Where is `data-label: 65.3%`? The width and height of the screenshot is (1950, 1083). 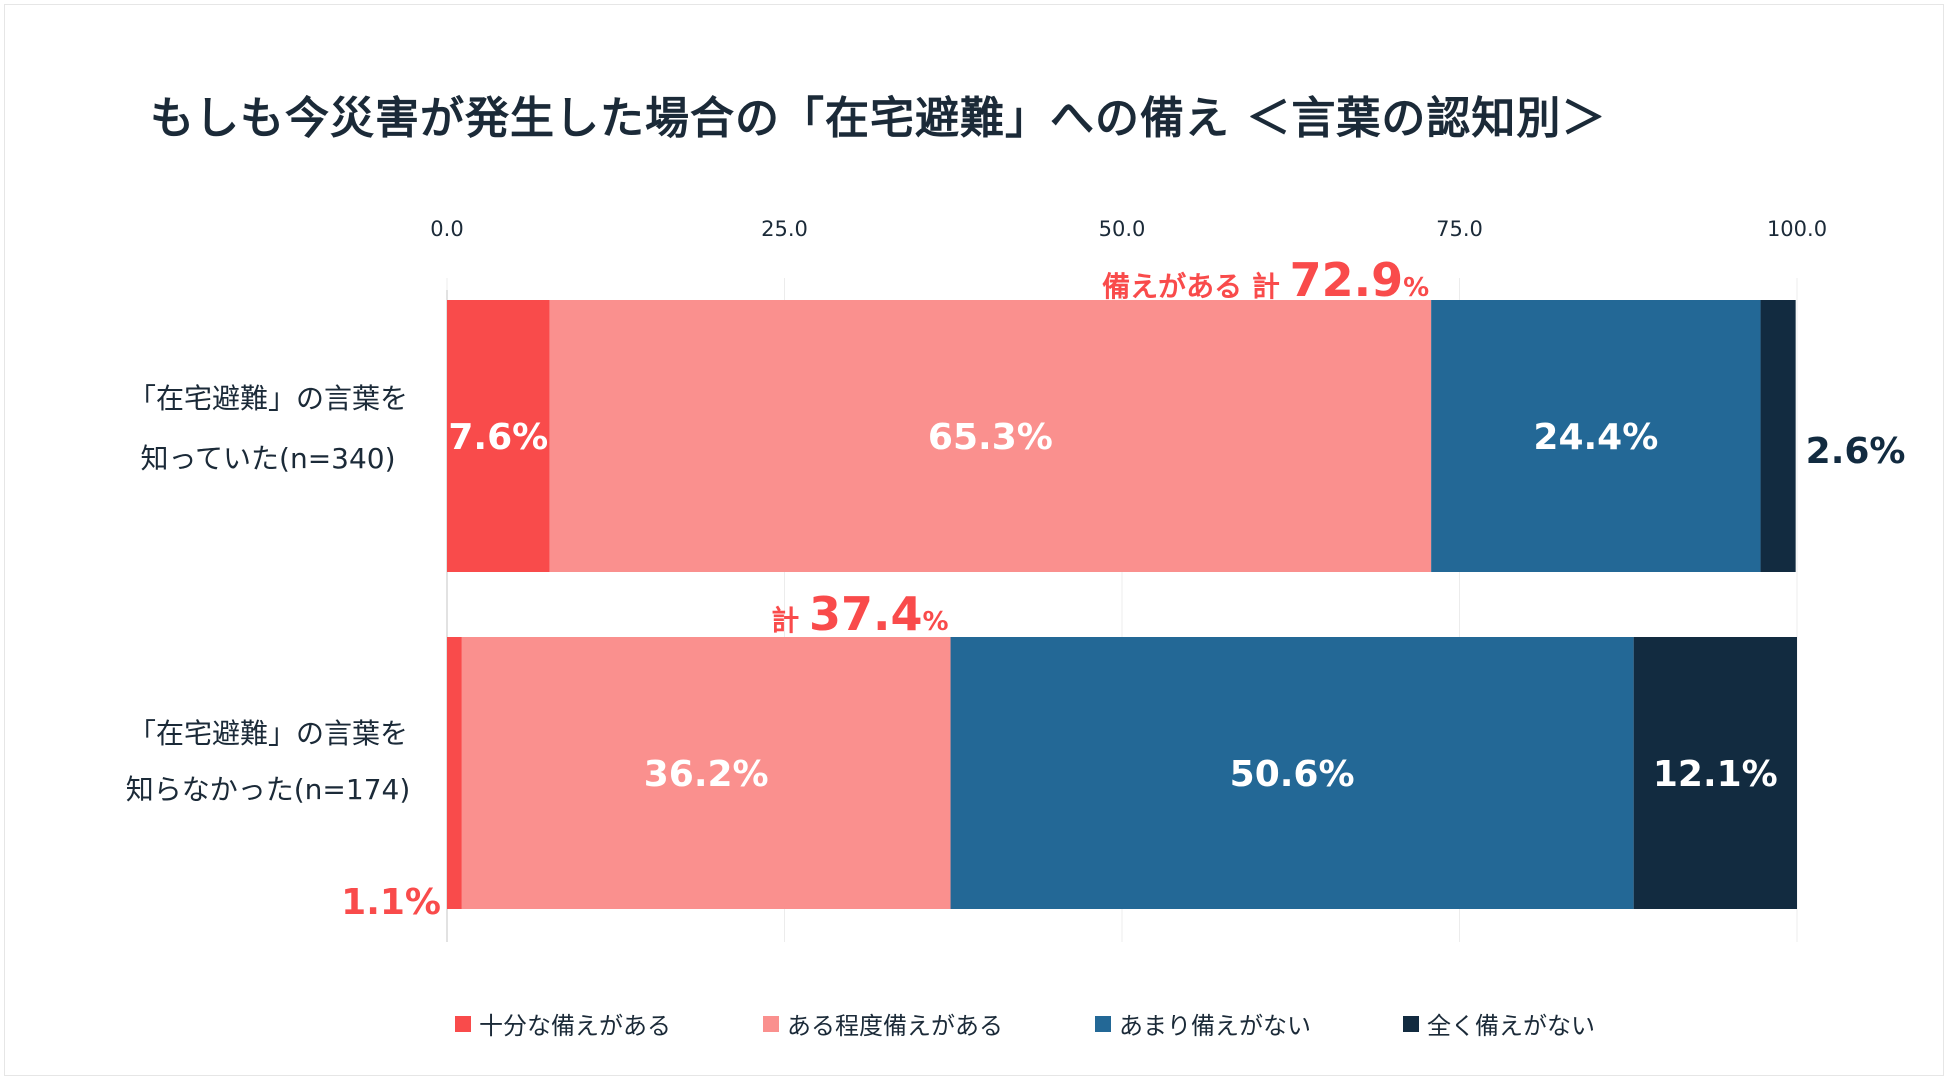 data-label: 65.3% is located at coordinates (990, 437).